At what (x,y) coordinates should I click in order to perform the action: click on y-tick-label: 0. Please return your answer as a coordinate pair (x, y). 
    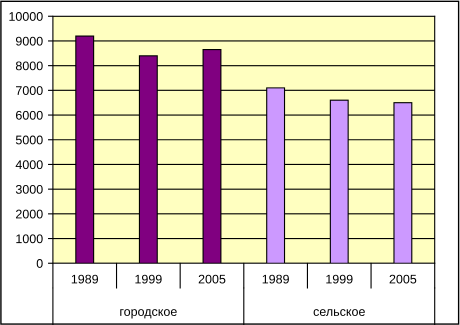
    Looking at the image, I should click on (39, 263).